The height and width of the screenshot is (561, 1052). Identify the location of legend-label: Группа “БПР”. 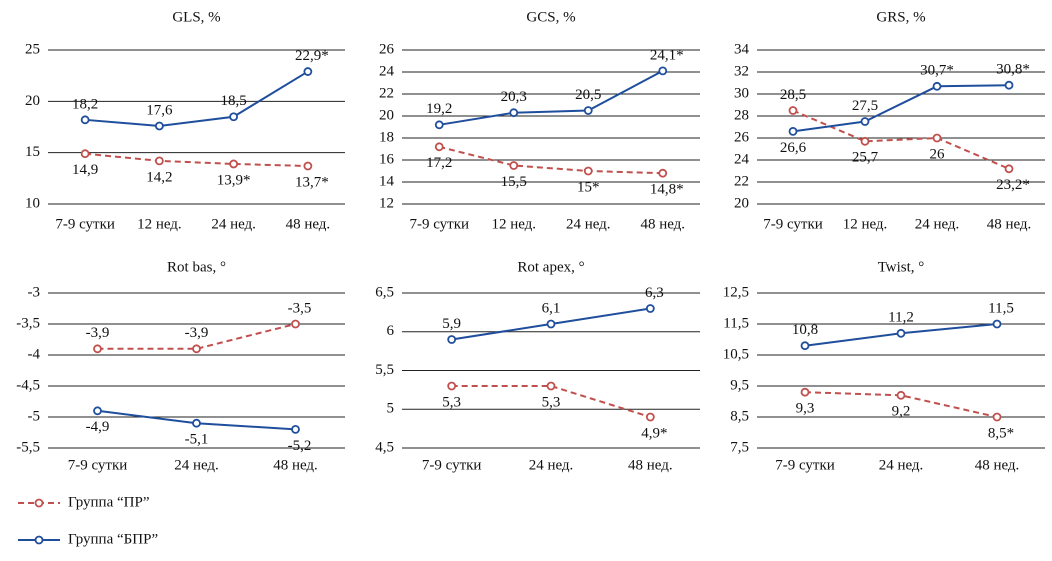
(113, 539).